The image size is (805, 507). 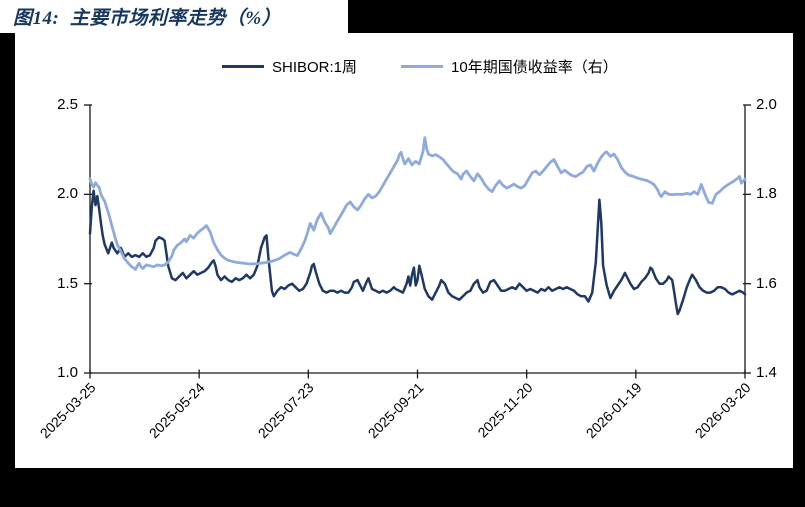 What do you see at coordinates (766, 372) in the screenshot?
I see `right-axis-tick-label: 1.4` at bounding box center [766, 372].